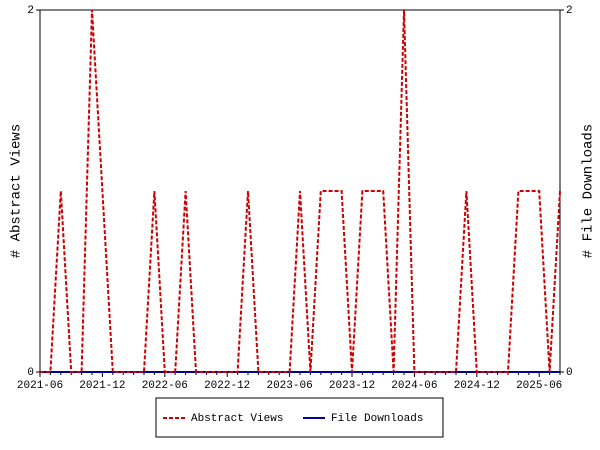 Image resolution: width=600 pixels, height=450 pixels. I want to click on x-tick-label: 2025-06, so click(539, 386).